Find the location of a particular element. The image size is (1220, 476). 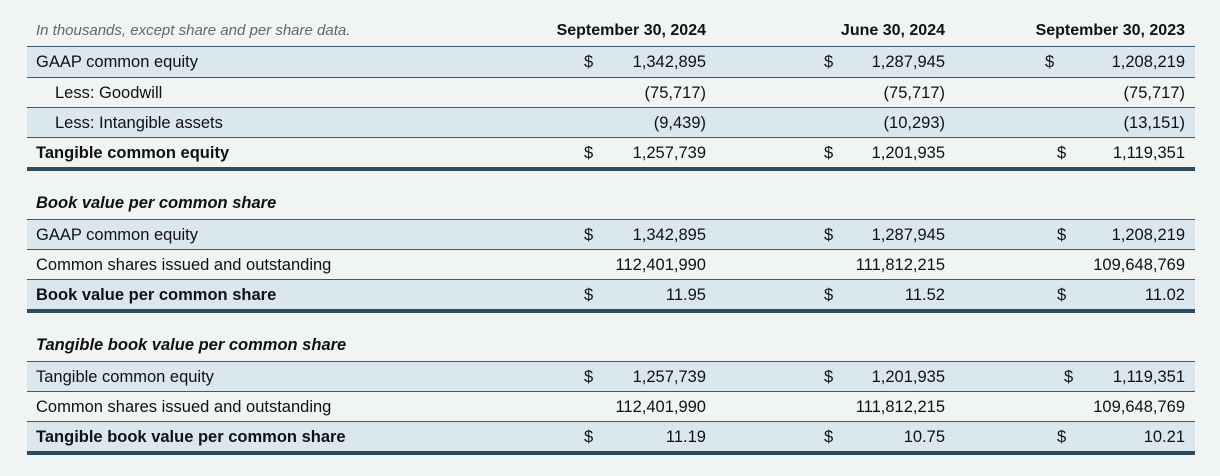

section-title-book-value: Book value per common share is located at coordinates (611, 195).